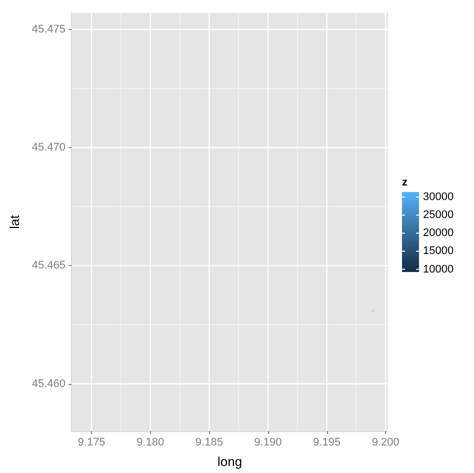 The width and height of the screenshot is (474, 473). What do you see at coordinates (150, 442) in the screenshot?
I see `x-tick-label: 9.180` at bounding box center [150, 442].